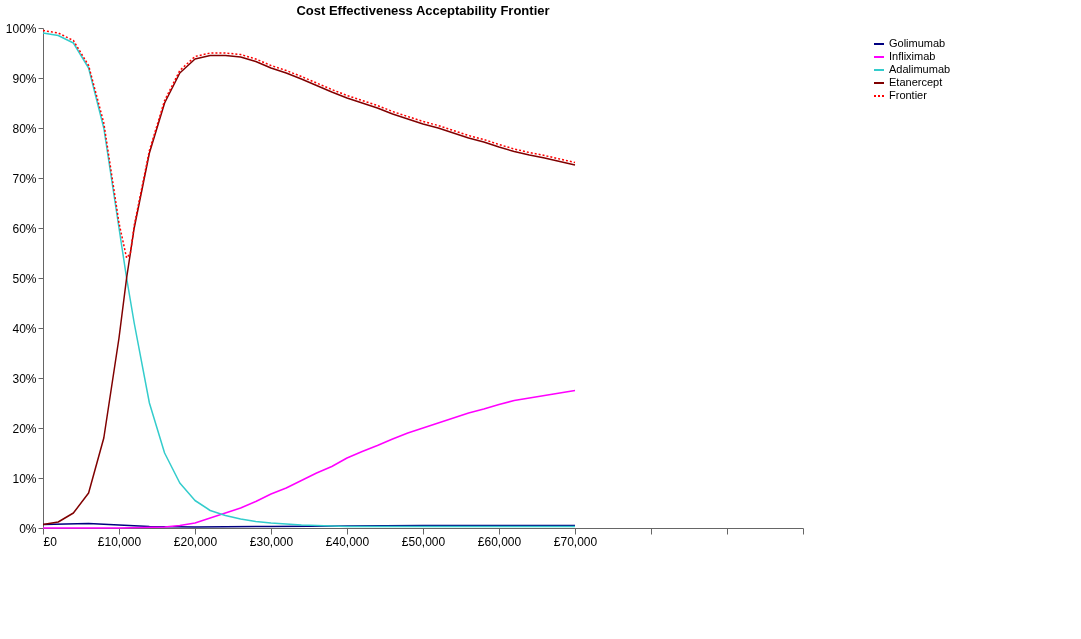 This screenshot has width=1081, height=639. Describe the element at coordinates (908, 95) in the screenshot. I see `legend-label: Frontier` at that location.